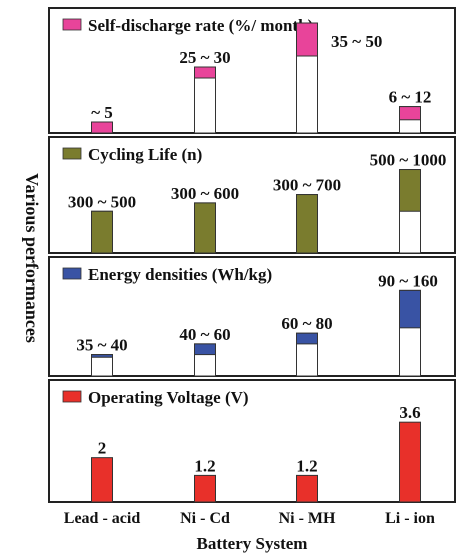  I want to click on category-label: Ni - MH, so click(307, 518).